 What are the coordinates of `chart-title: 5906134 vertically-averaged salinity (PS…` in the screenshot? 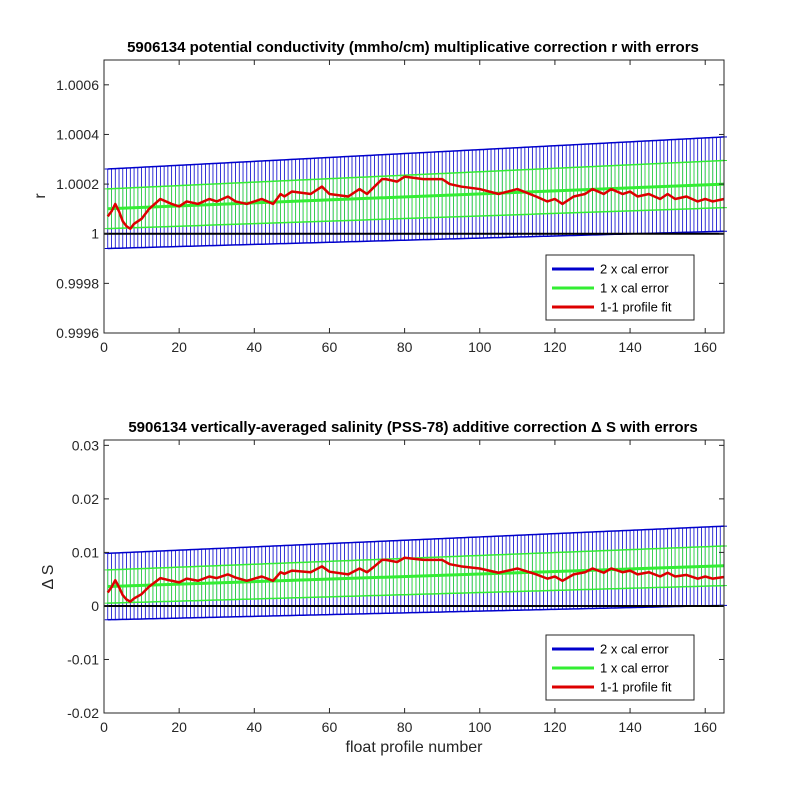 It's located at (412, 427).